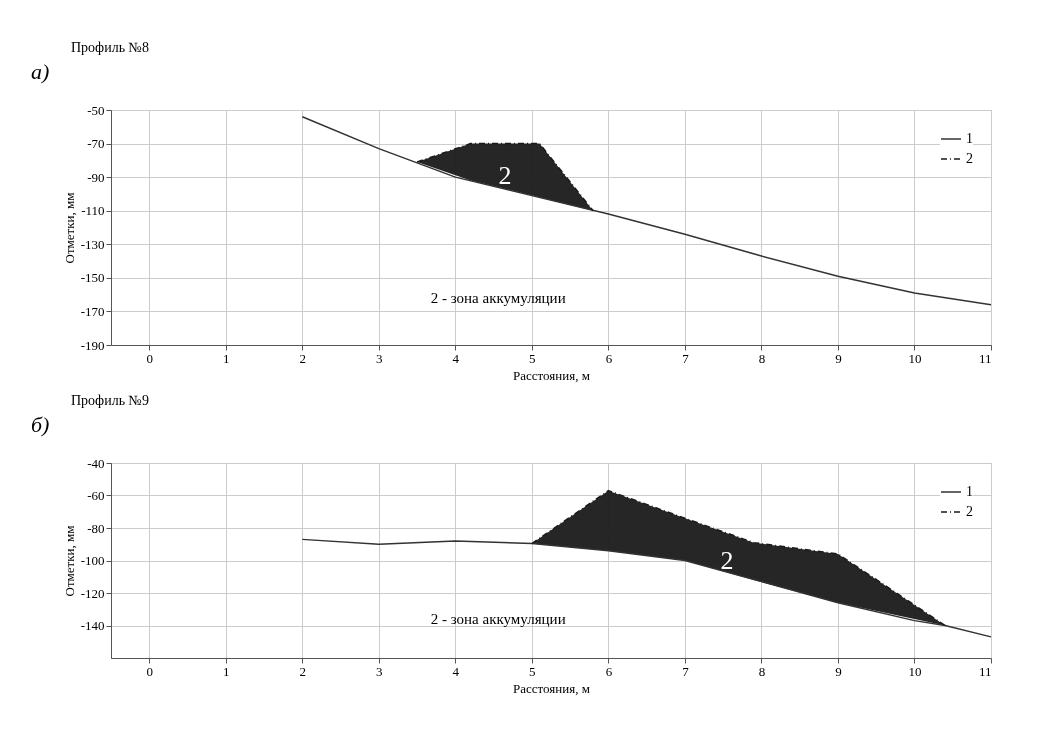 This screenshot has height=751, width=1051. What do you see at coordinates (92, 244) in the screenshot?
I see `y-tick-label: -130` at bounding box center [92, 244].